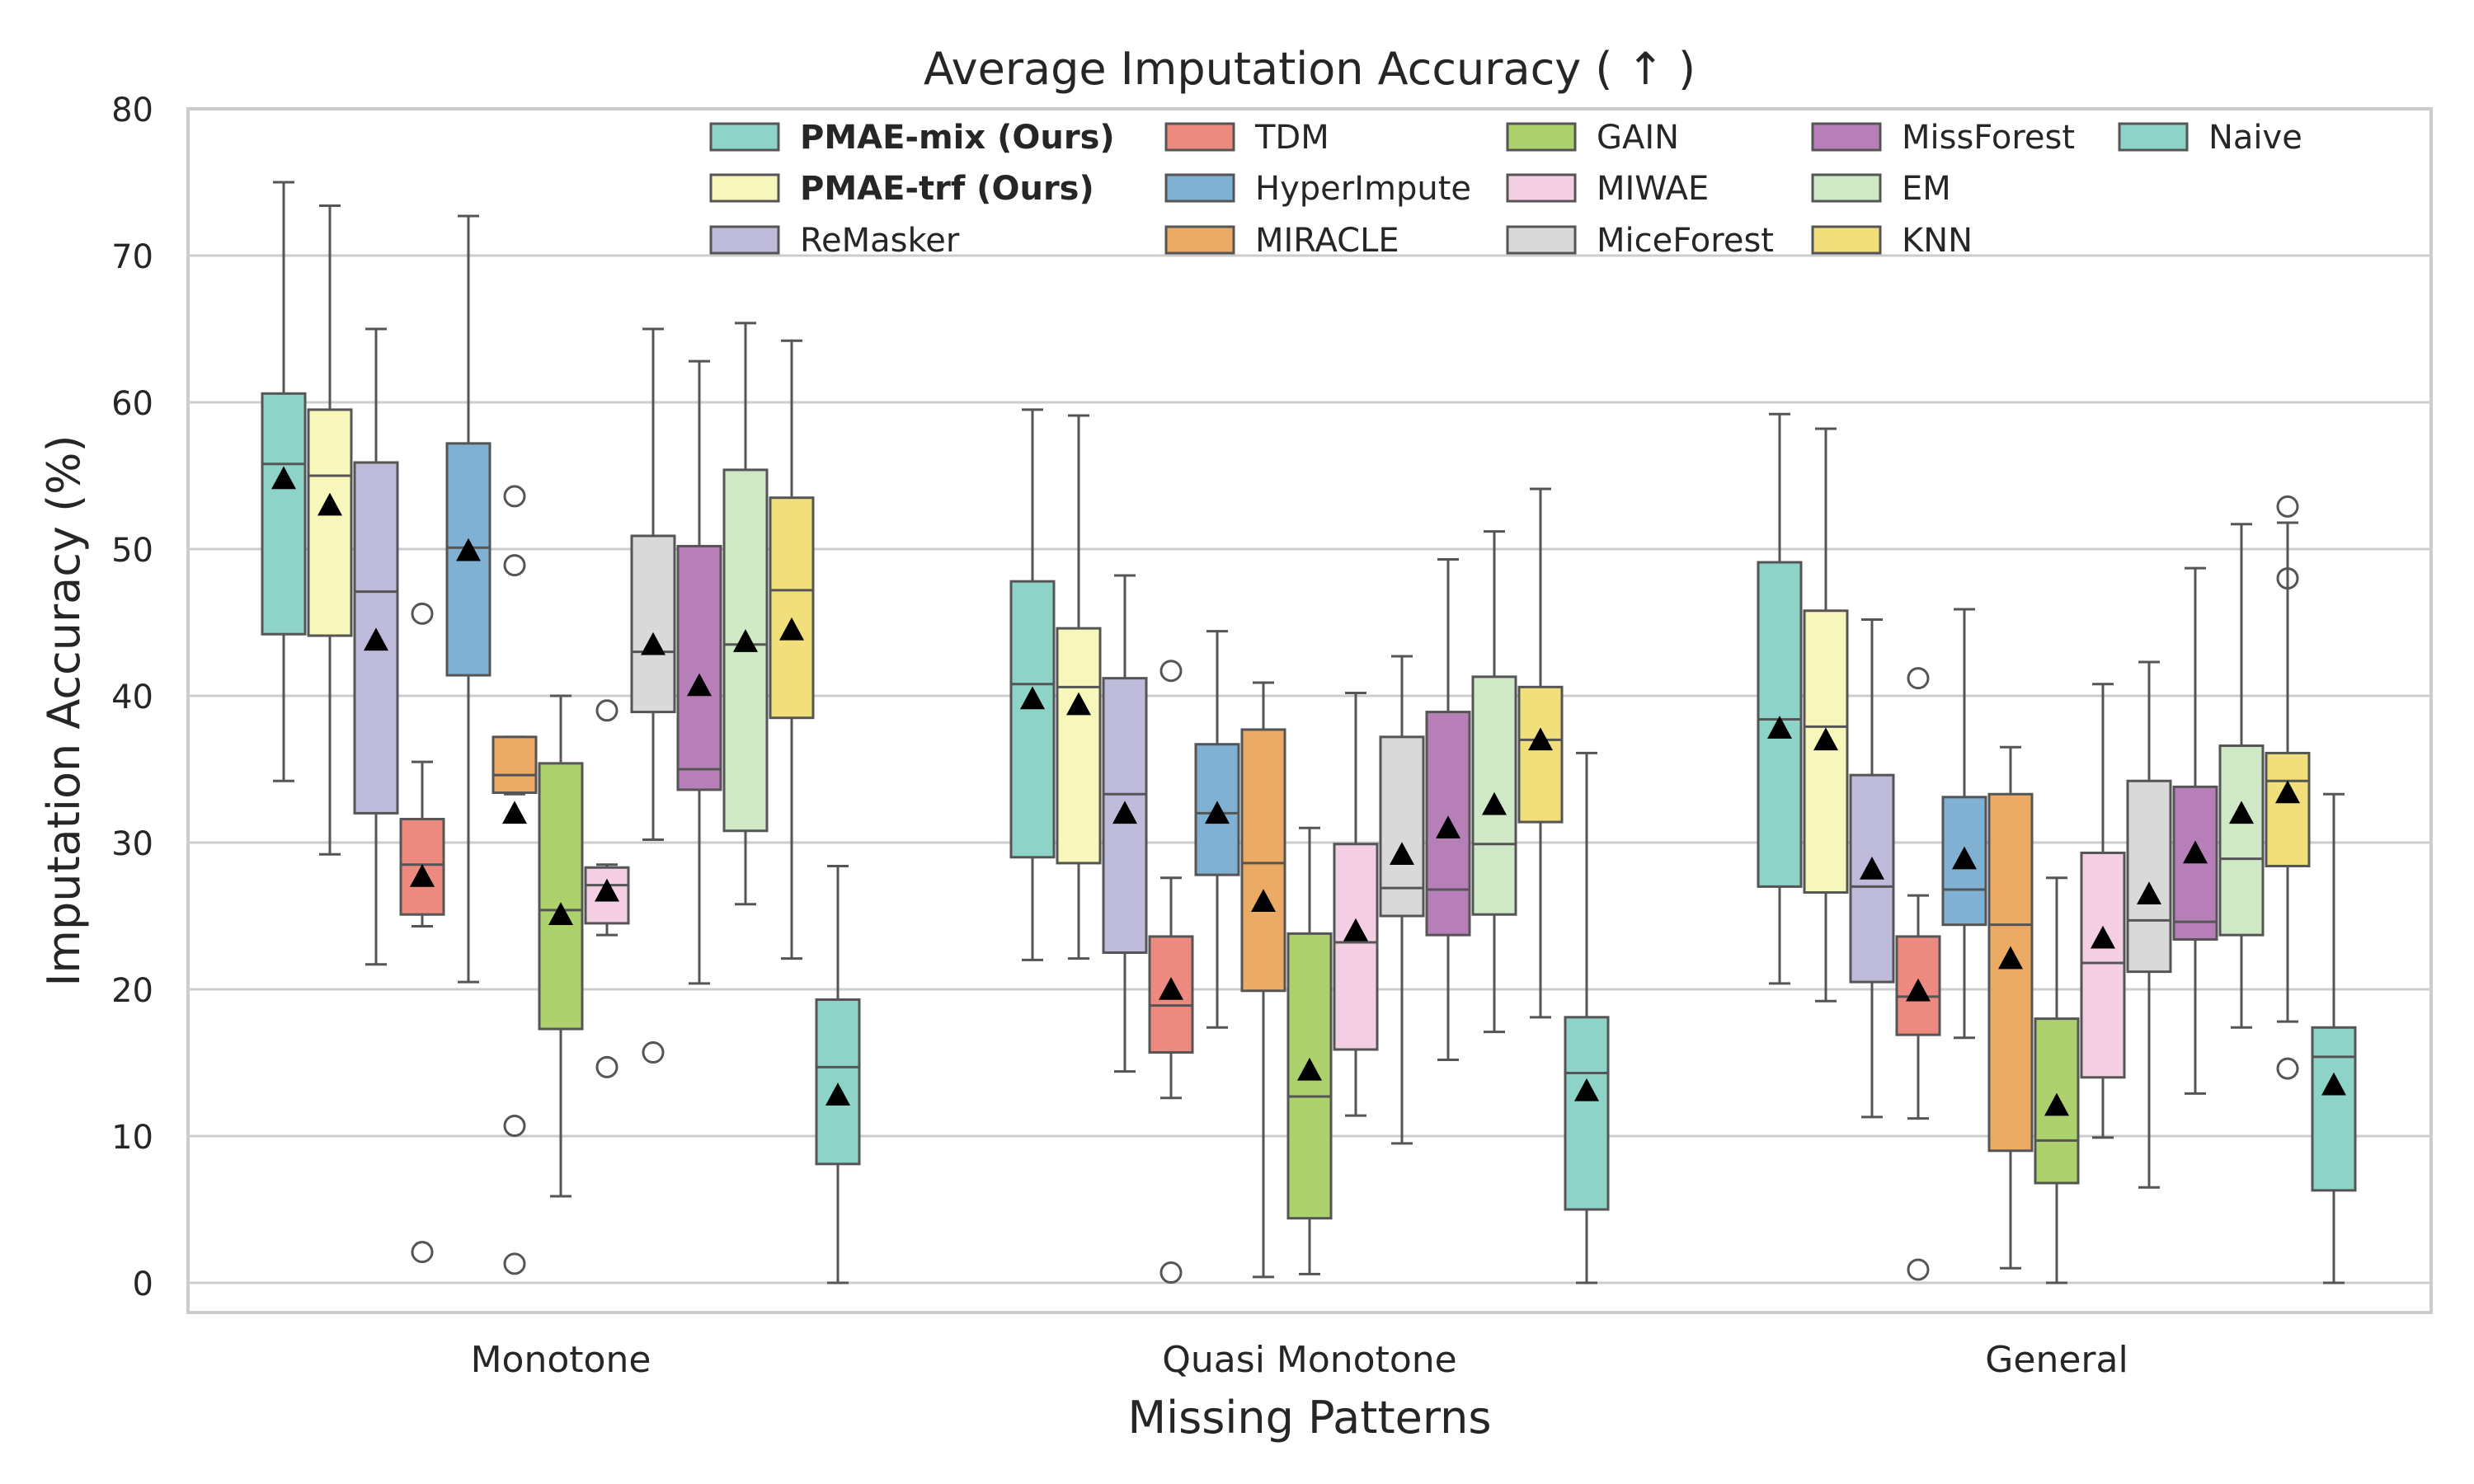 Image resolution: width=2474 pixels, height=1484 pixels. What do you see at coordinates (132, 257) in the screenshot?
I see `y-tick-label: 70` at bounding box center [132, 257].